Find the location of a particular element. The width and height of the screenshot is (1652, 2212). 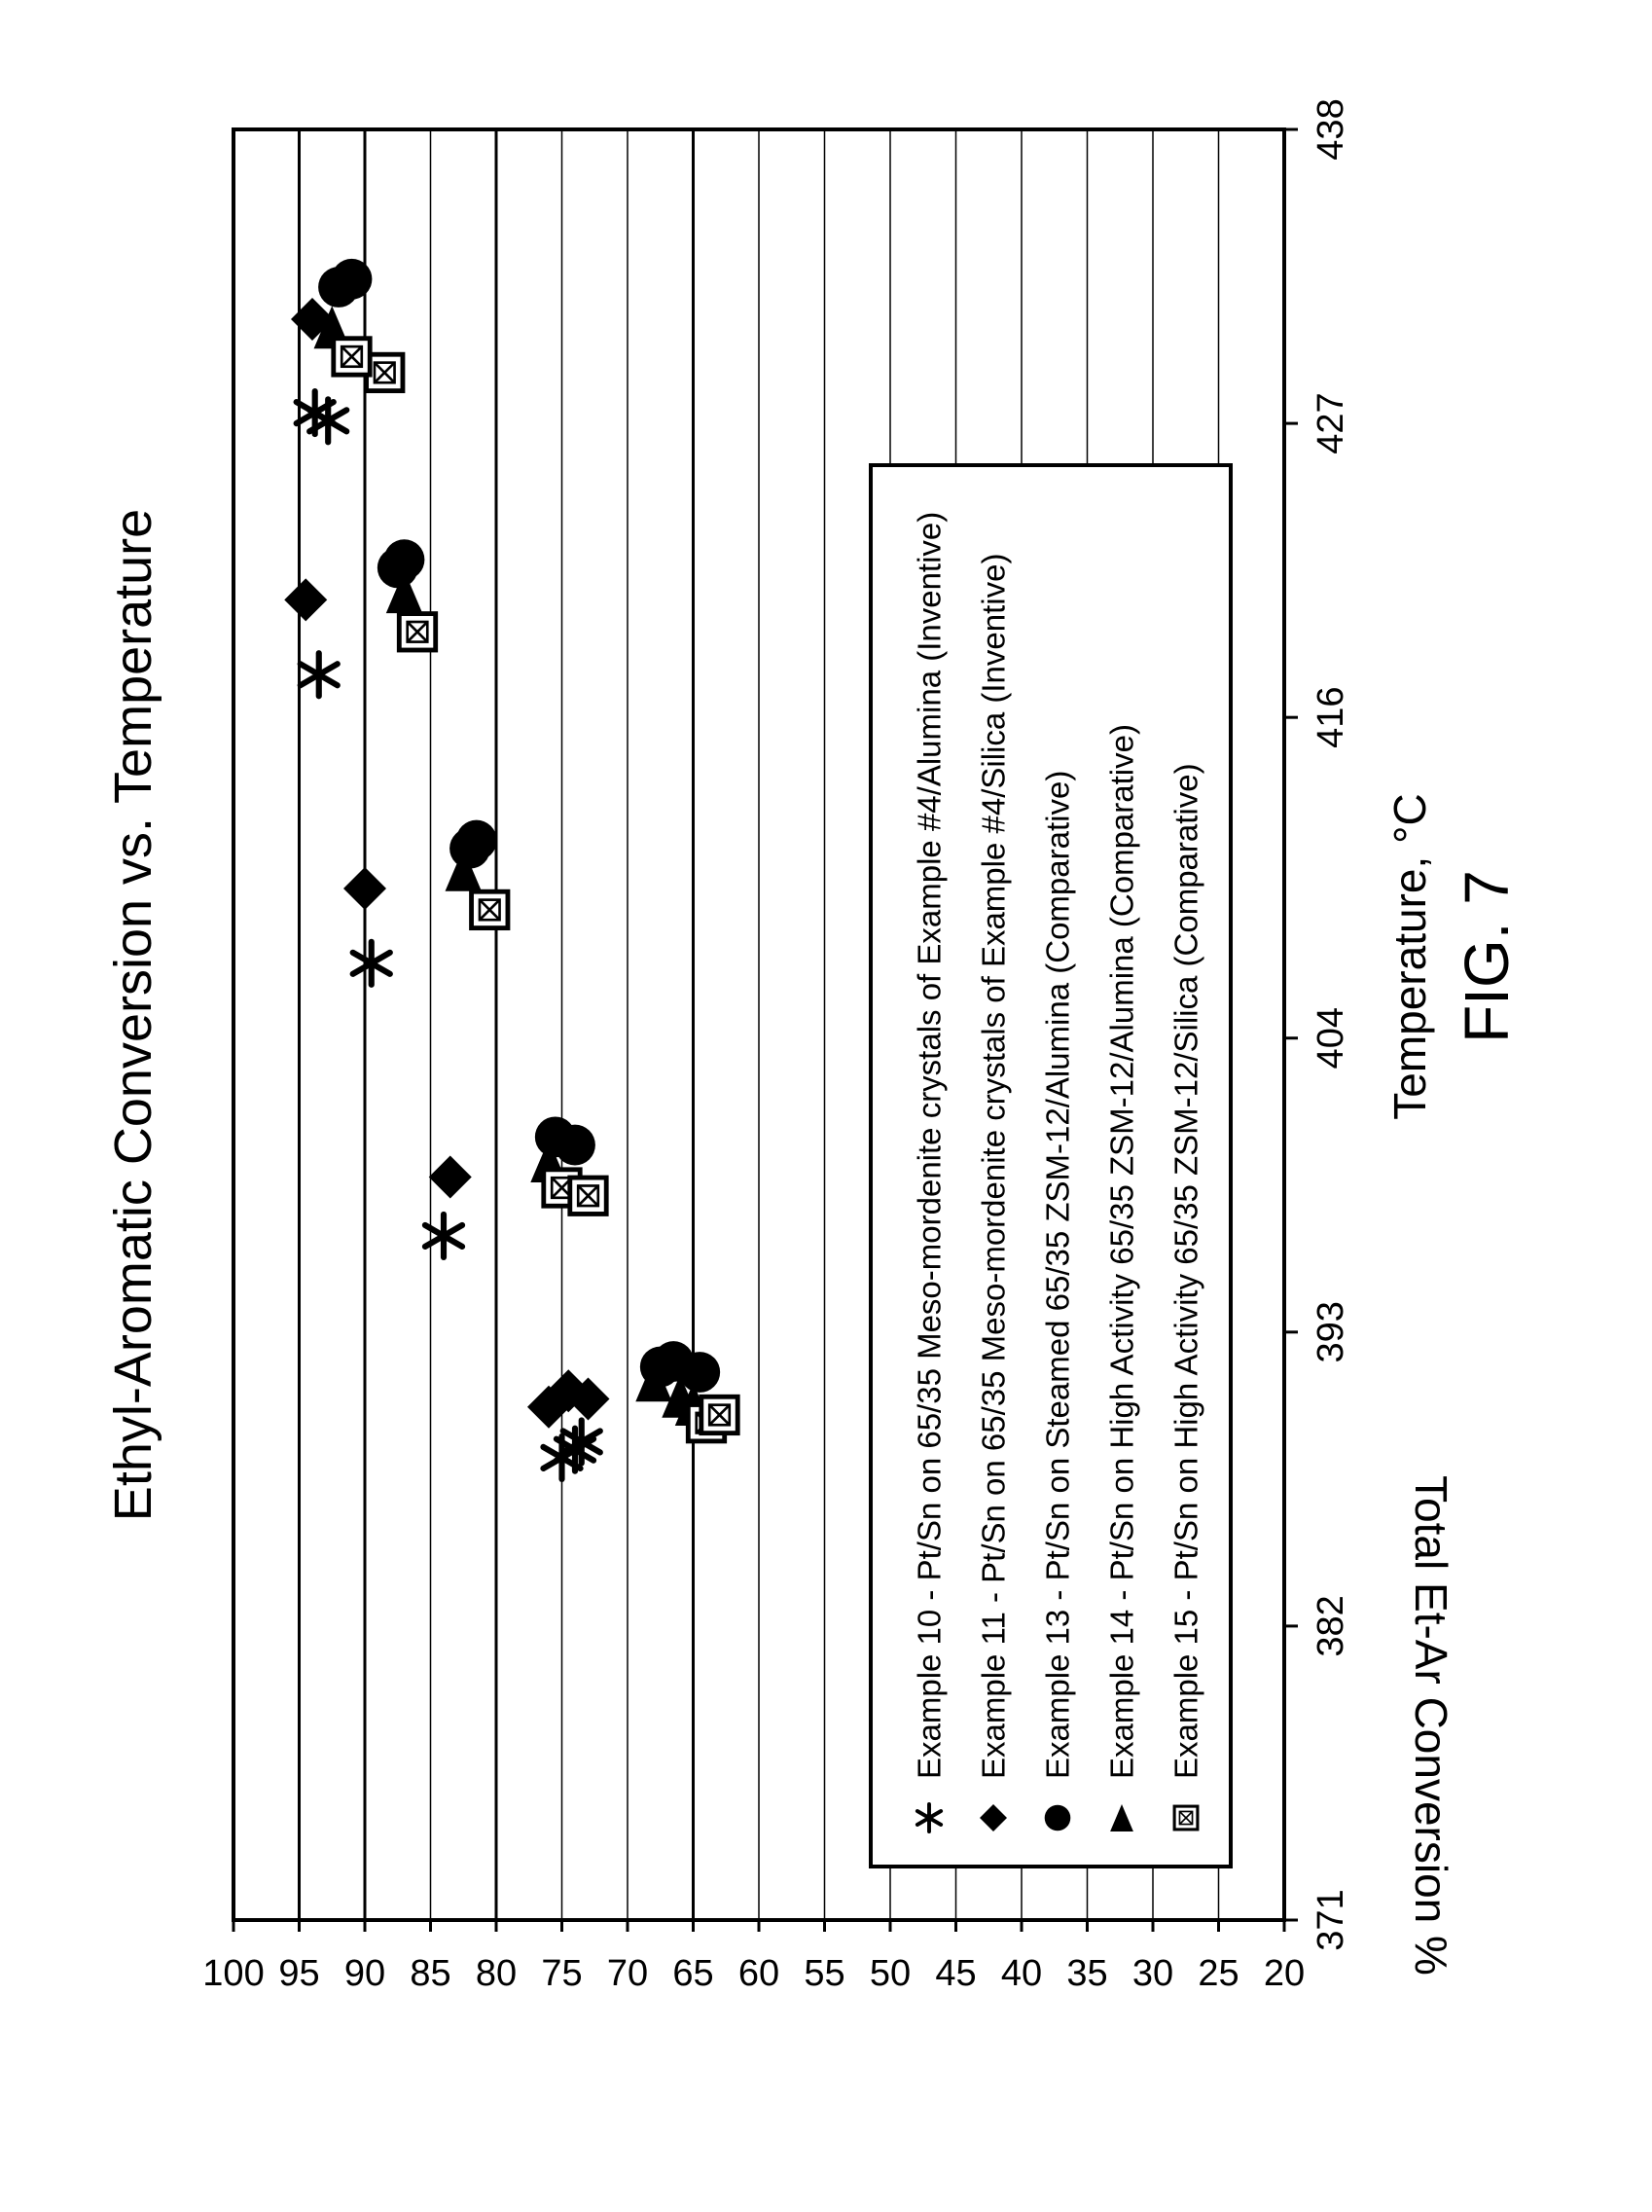

y-axis-label: Total Et-Ar Conversion % is located at coordinates (1431, 1726).